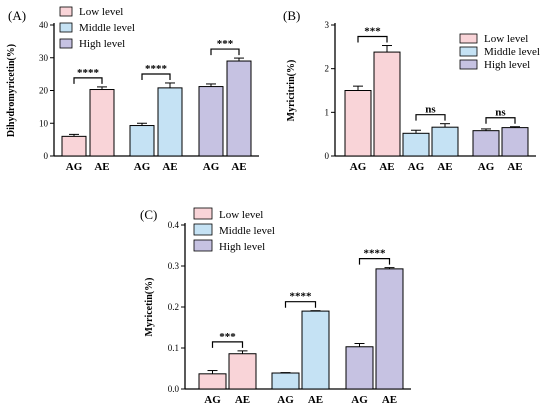 This screenshot has width=550, height=416. I want to click on panel-0-y-tick-label: 30, so click(44, 58).